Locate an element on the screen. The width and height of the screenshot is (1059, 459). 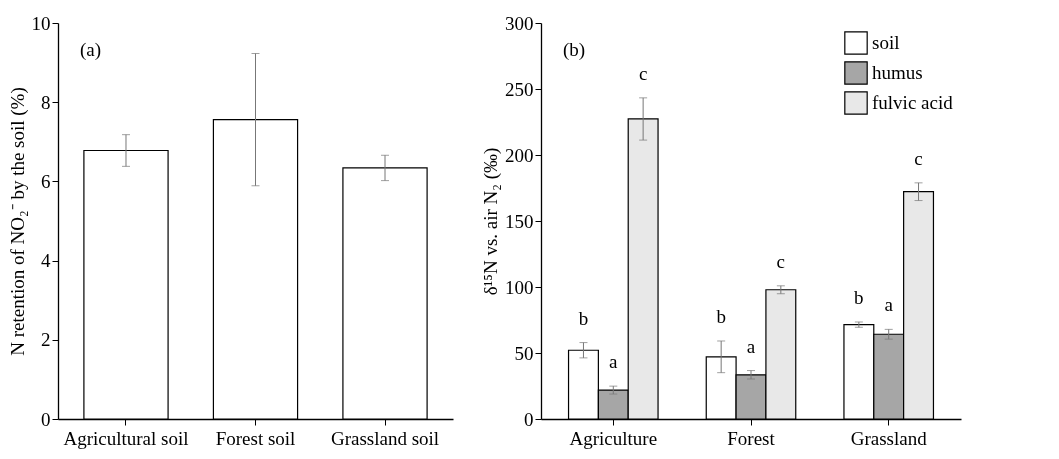
y-tick-label: 6 is located at coordinates (46, 181).